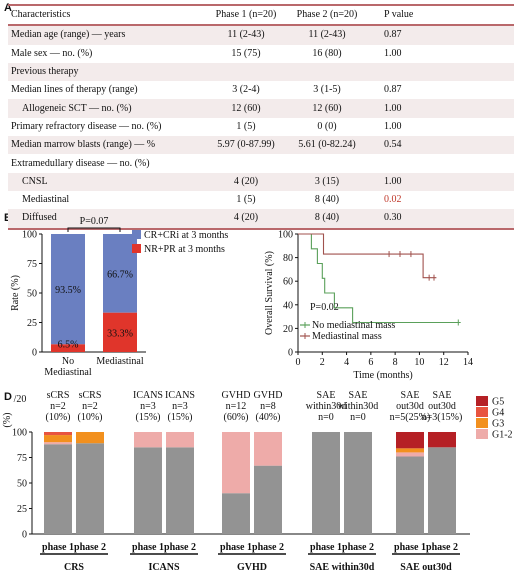 This screenshot has height=584, width=520. I want to click on p-value-annotation: P=0.07, so click(94, 221).